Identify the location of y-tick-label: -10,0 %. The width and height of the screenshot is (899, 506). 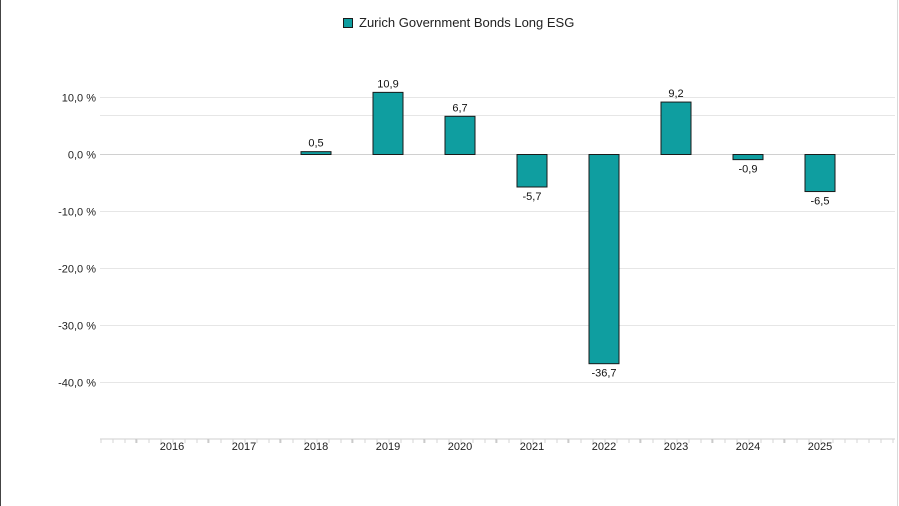
(77, 213).